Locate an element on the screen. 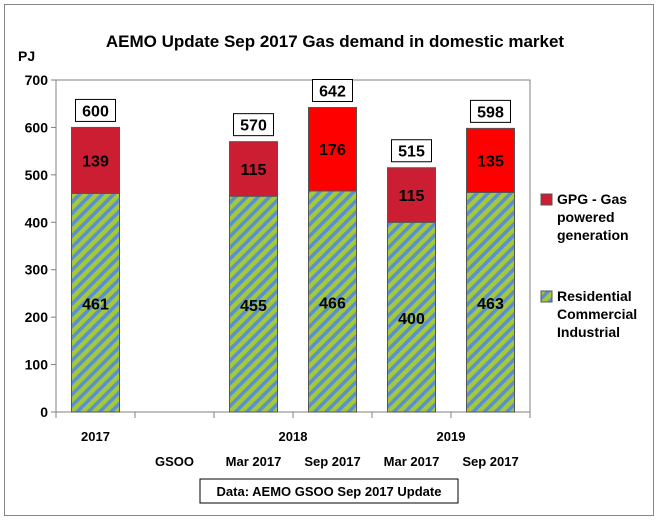  bar-value-label: 176 is located at coordinates (332, 150).